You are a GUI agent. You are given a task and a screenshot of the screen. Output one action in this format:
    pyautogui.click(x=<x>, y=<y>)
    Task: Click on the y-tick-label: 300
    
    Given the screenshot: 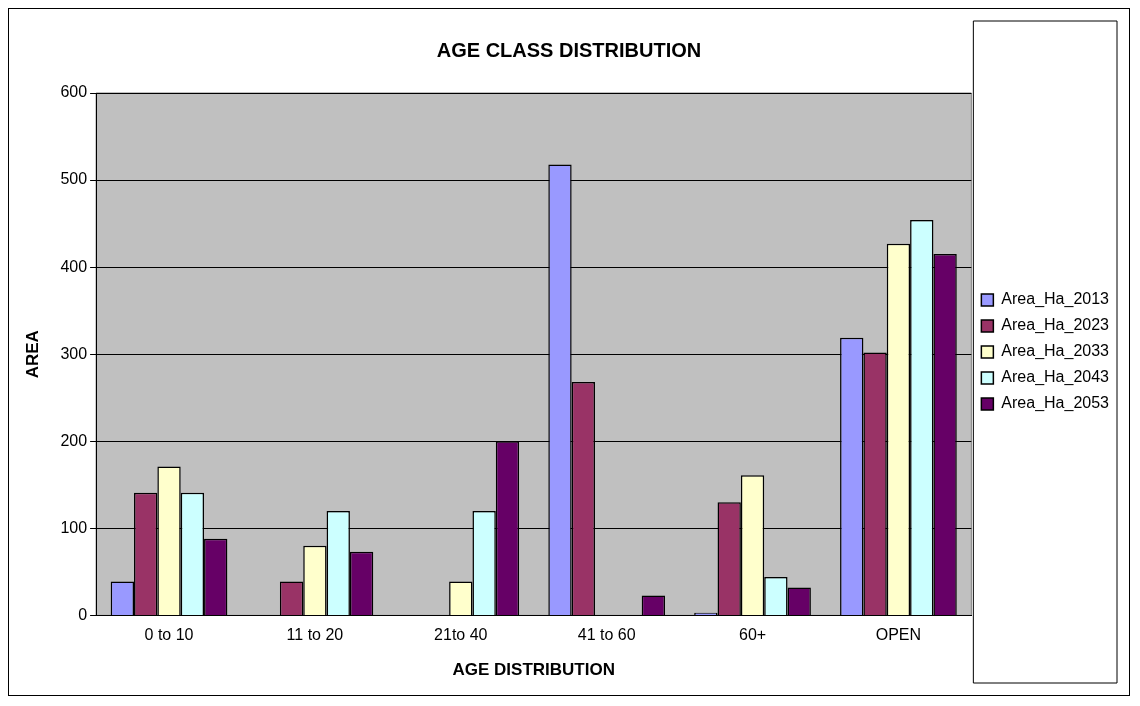 What is the action you would take?
    pyautogui.click(x=74, y=353)
    